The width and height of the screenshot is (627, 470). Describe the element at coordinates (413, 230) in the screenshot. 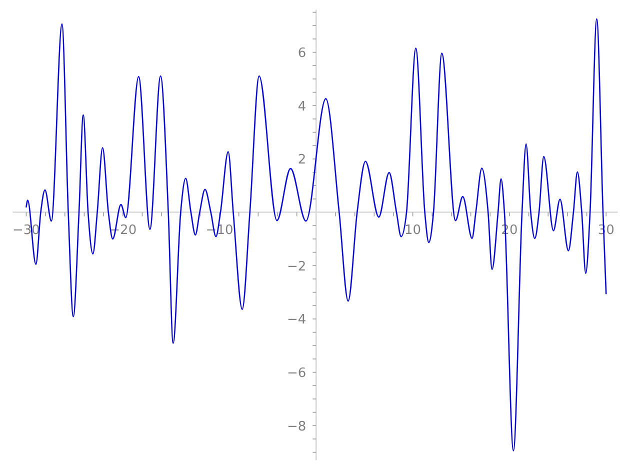

I see `x-tick-label: 10` at that location.